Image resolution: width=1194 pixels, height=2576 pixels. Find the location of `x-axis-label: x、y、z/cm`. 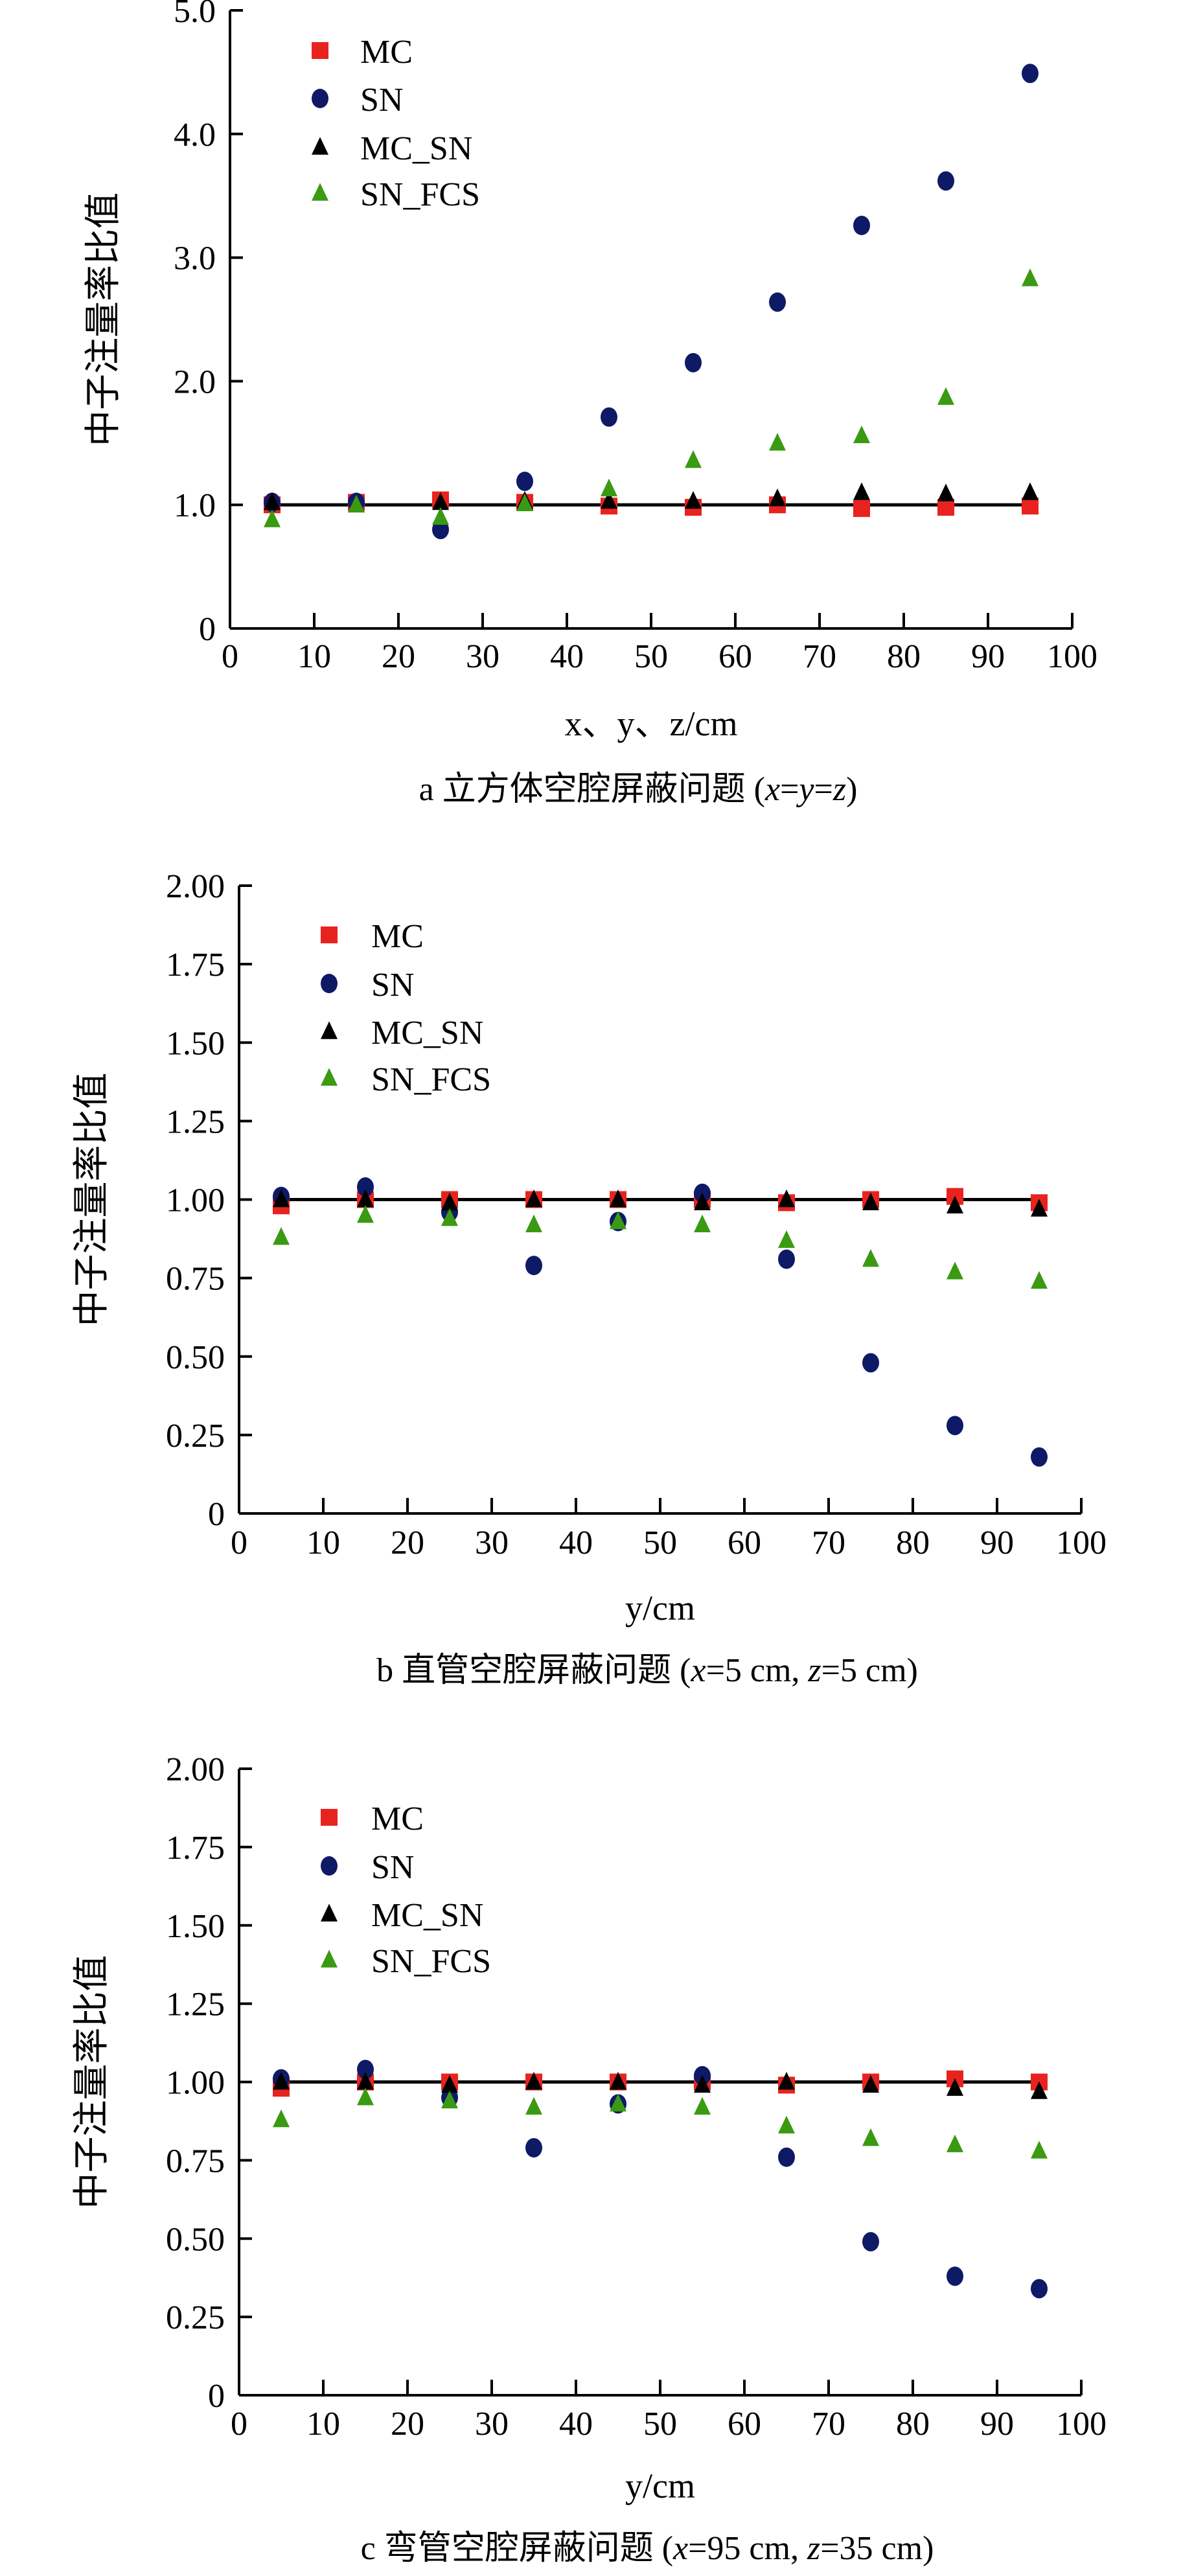

x-axis-label: x、y、z/cm is located at coordinates (651, 724).